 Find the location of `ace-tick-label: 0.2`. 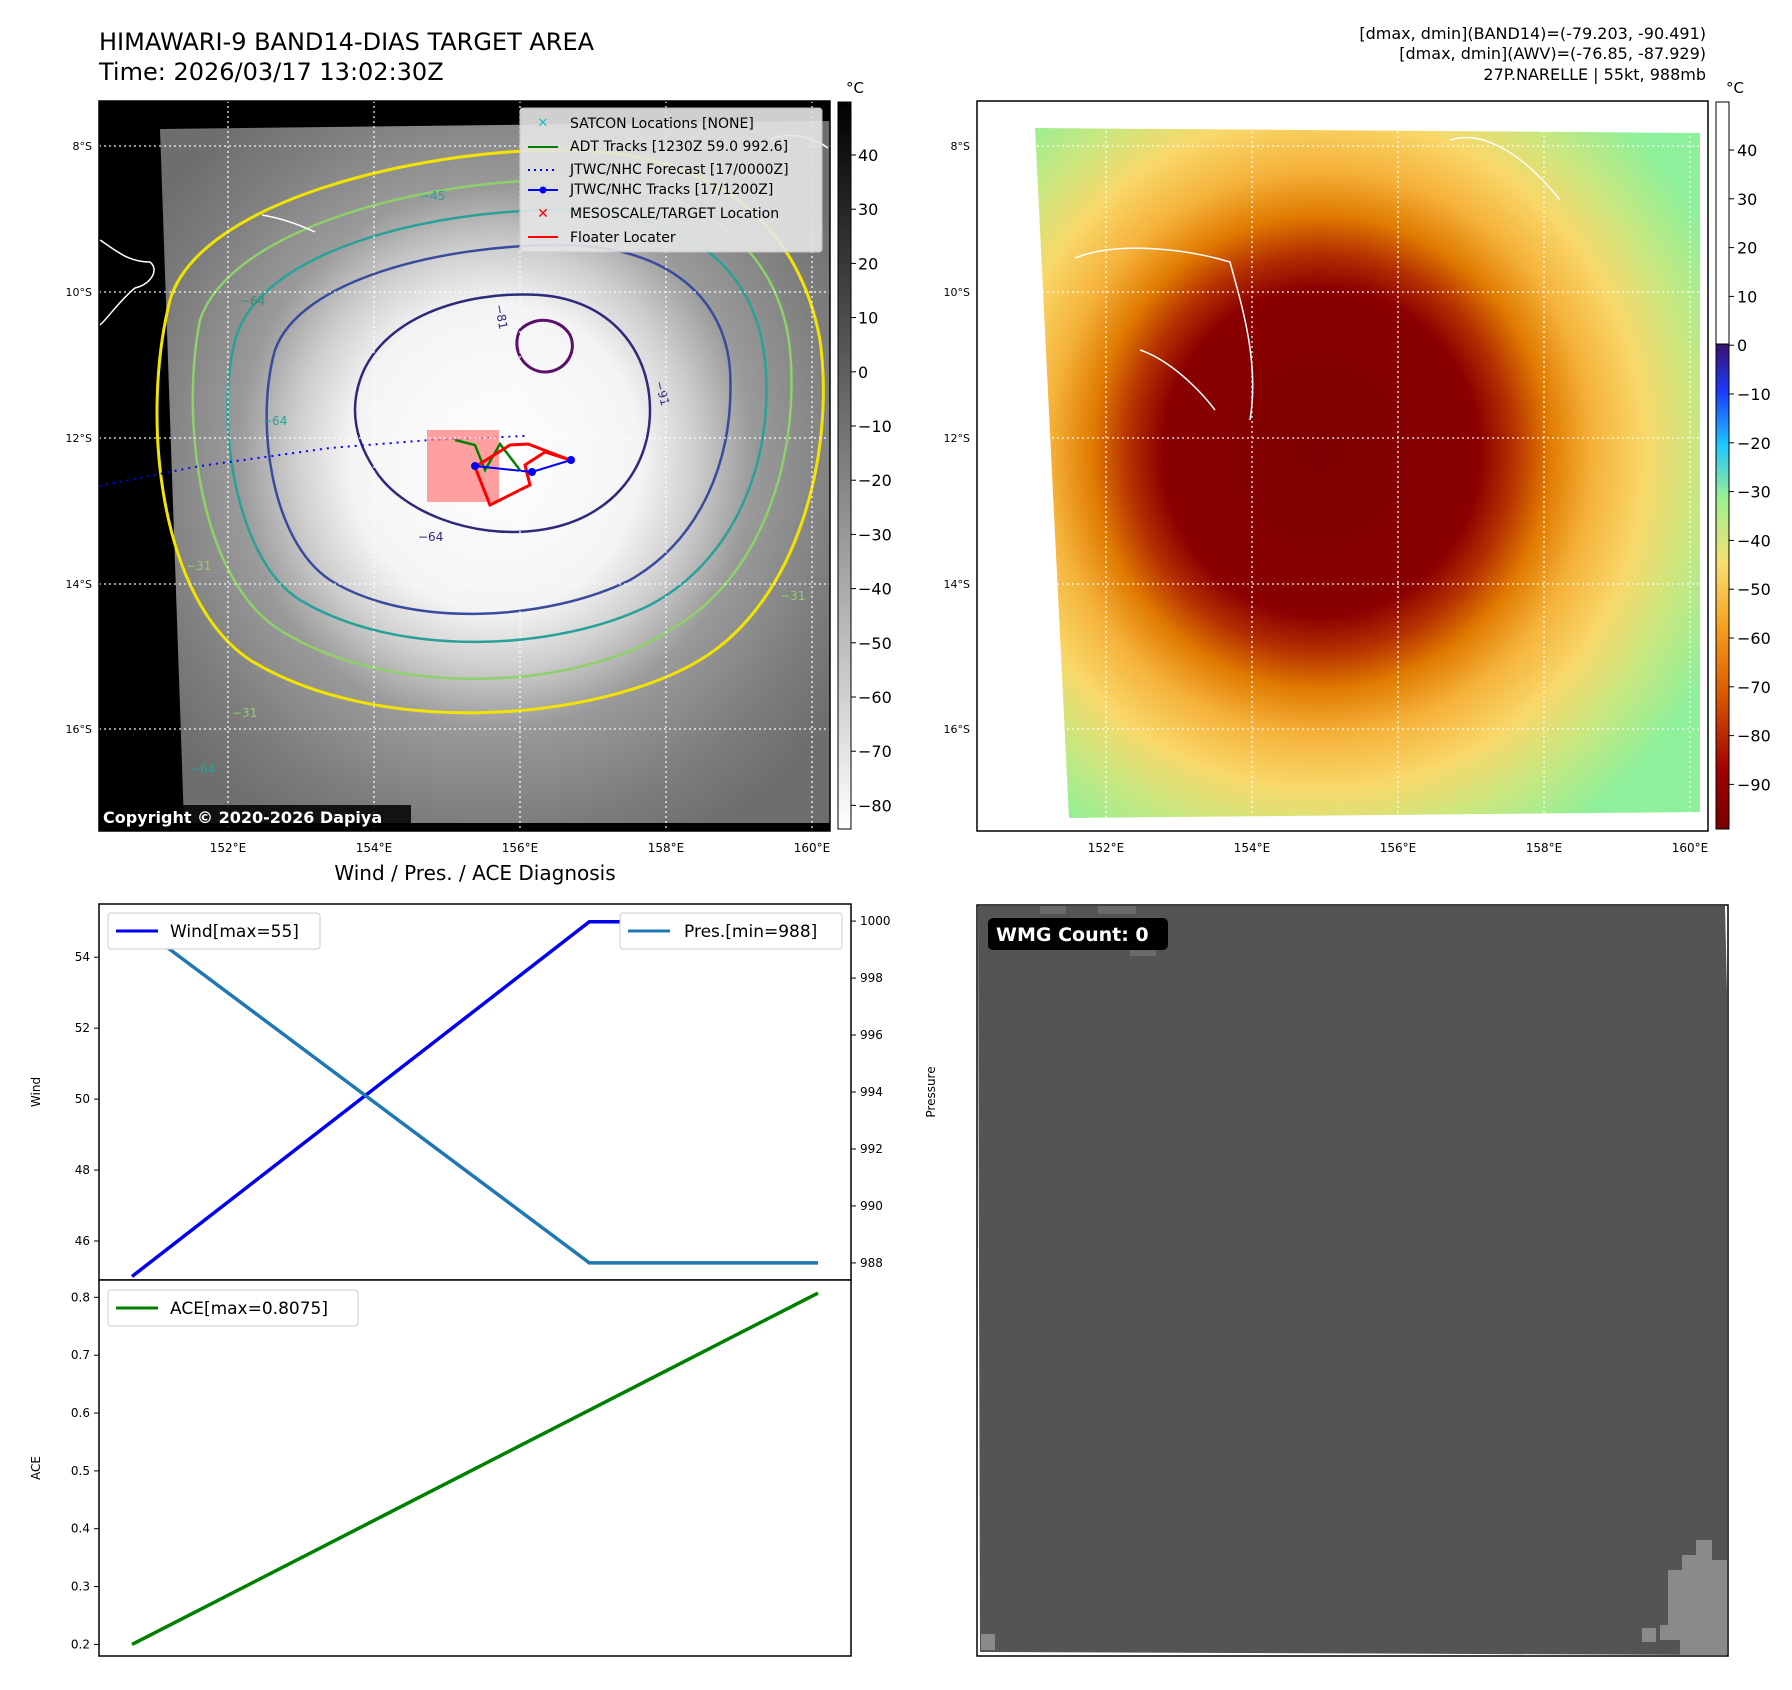

ace-tick-label: 0.2 is located at coordinates (80, 1644).